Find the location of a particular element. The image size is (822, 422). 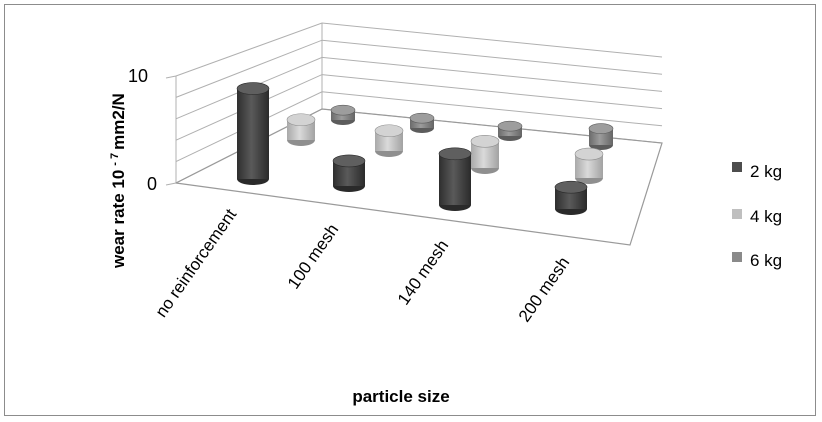

legend-swatch-2kg is located at coordinates (737, 167).